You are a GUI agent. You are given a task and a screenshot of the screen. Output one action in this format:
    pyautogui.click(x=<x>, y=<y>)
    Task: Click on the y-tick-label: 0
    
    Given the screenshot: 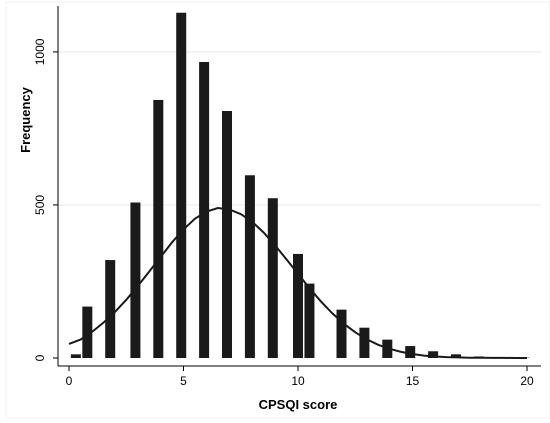 What is the action you would take?
    pyautogui.click(x=40, y=357)
    